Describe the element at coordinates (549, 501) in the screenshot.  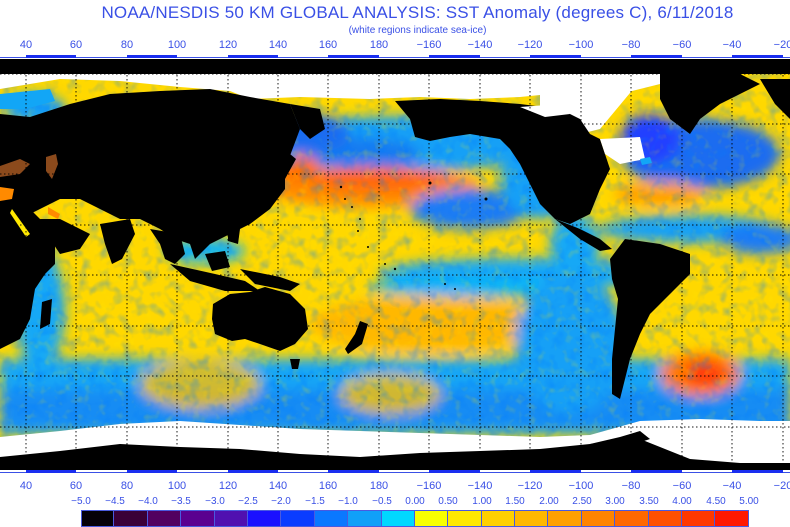
I see `colorbar-tick: 2.00` at that location.